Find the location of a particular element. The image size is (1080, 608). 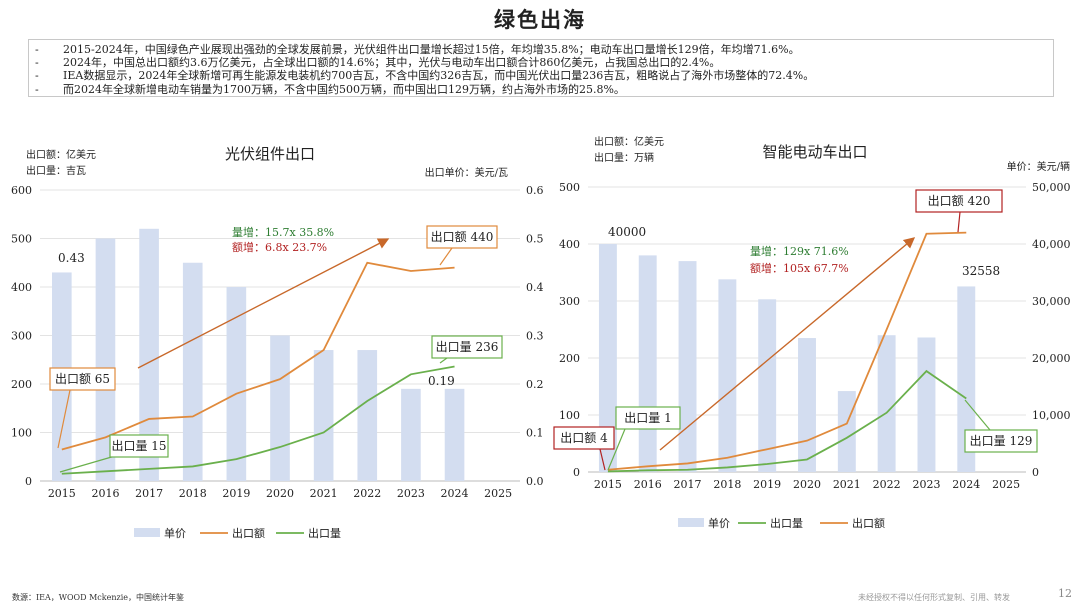

growth-note-amount: 额增：6.8x 23.7% is located at coordinates (279, 247).